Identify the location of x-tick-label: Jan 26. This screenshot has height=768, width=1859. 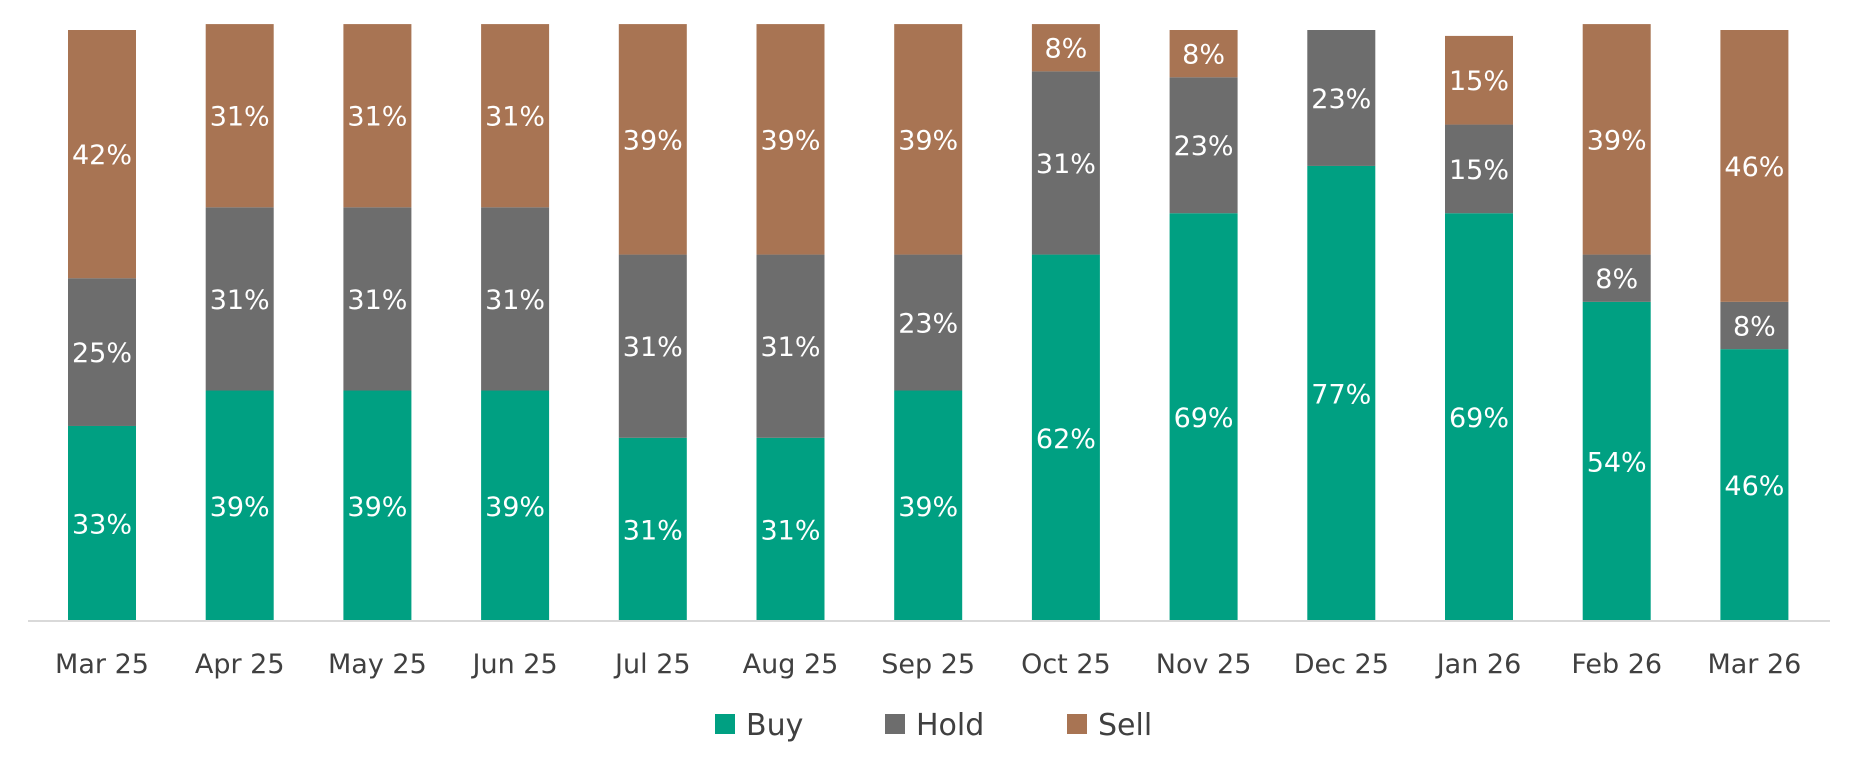
(1478, 664).